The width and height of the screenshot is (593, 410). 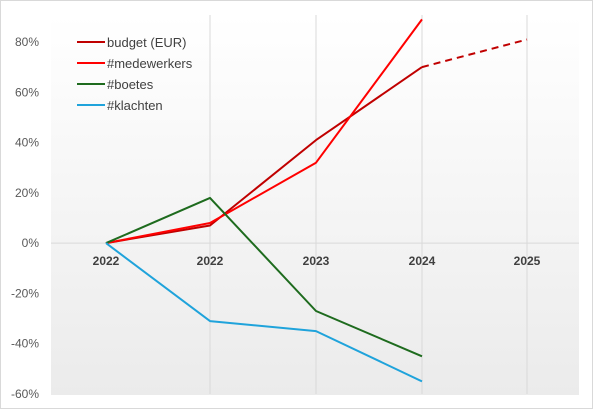 What do you see at coordinates (130, 84) in the screenshot?
I see `legend-label: #boetes` at bounding box center [130, 84].